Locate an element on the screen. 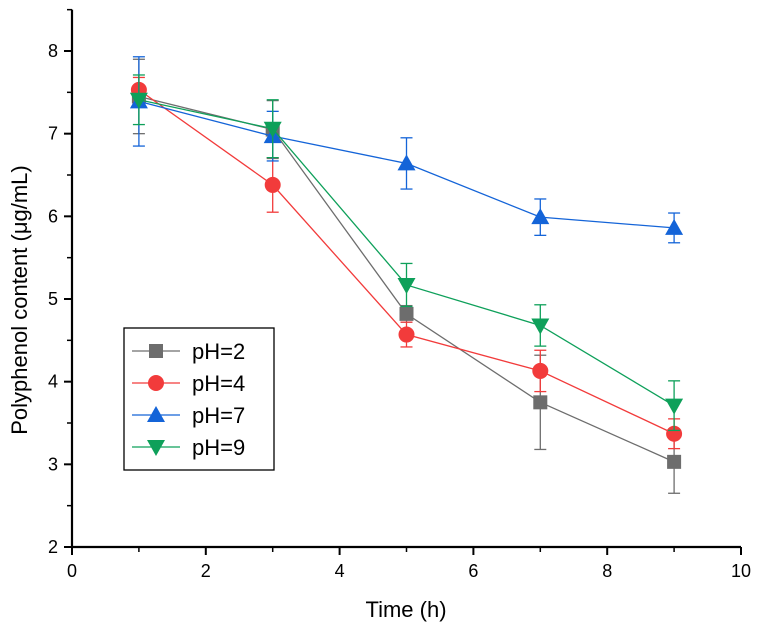  legend-label: pH=4 is located at coordinates (218, 383).